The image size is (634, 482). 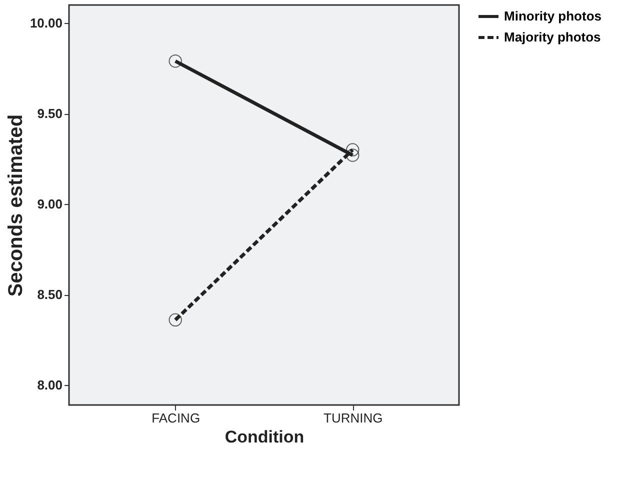 What do you see at coordinates (552, 37) in the screenshot?
I see `legend-label: Majority photos` at bounding box center [552, 37].